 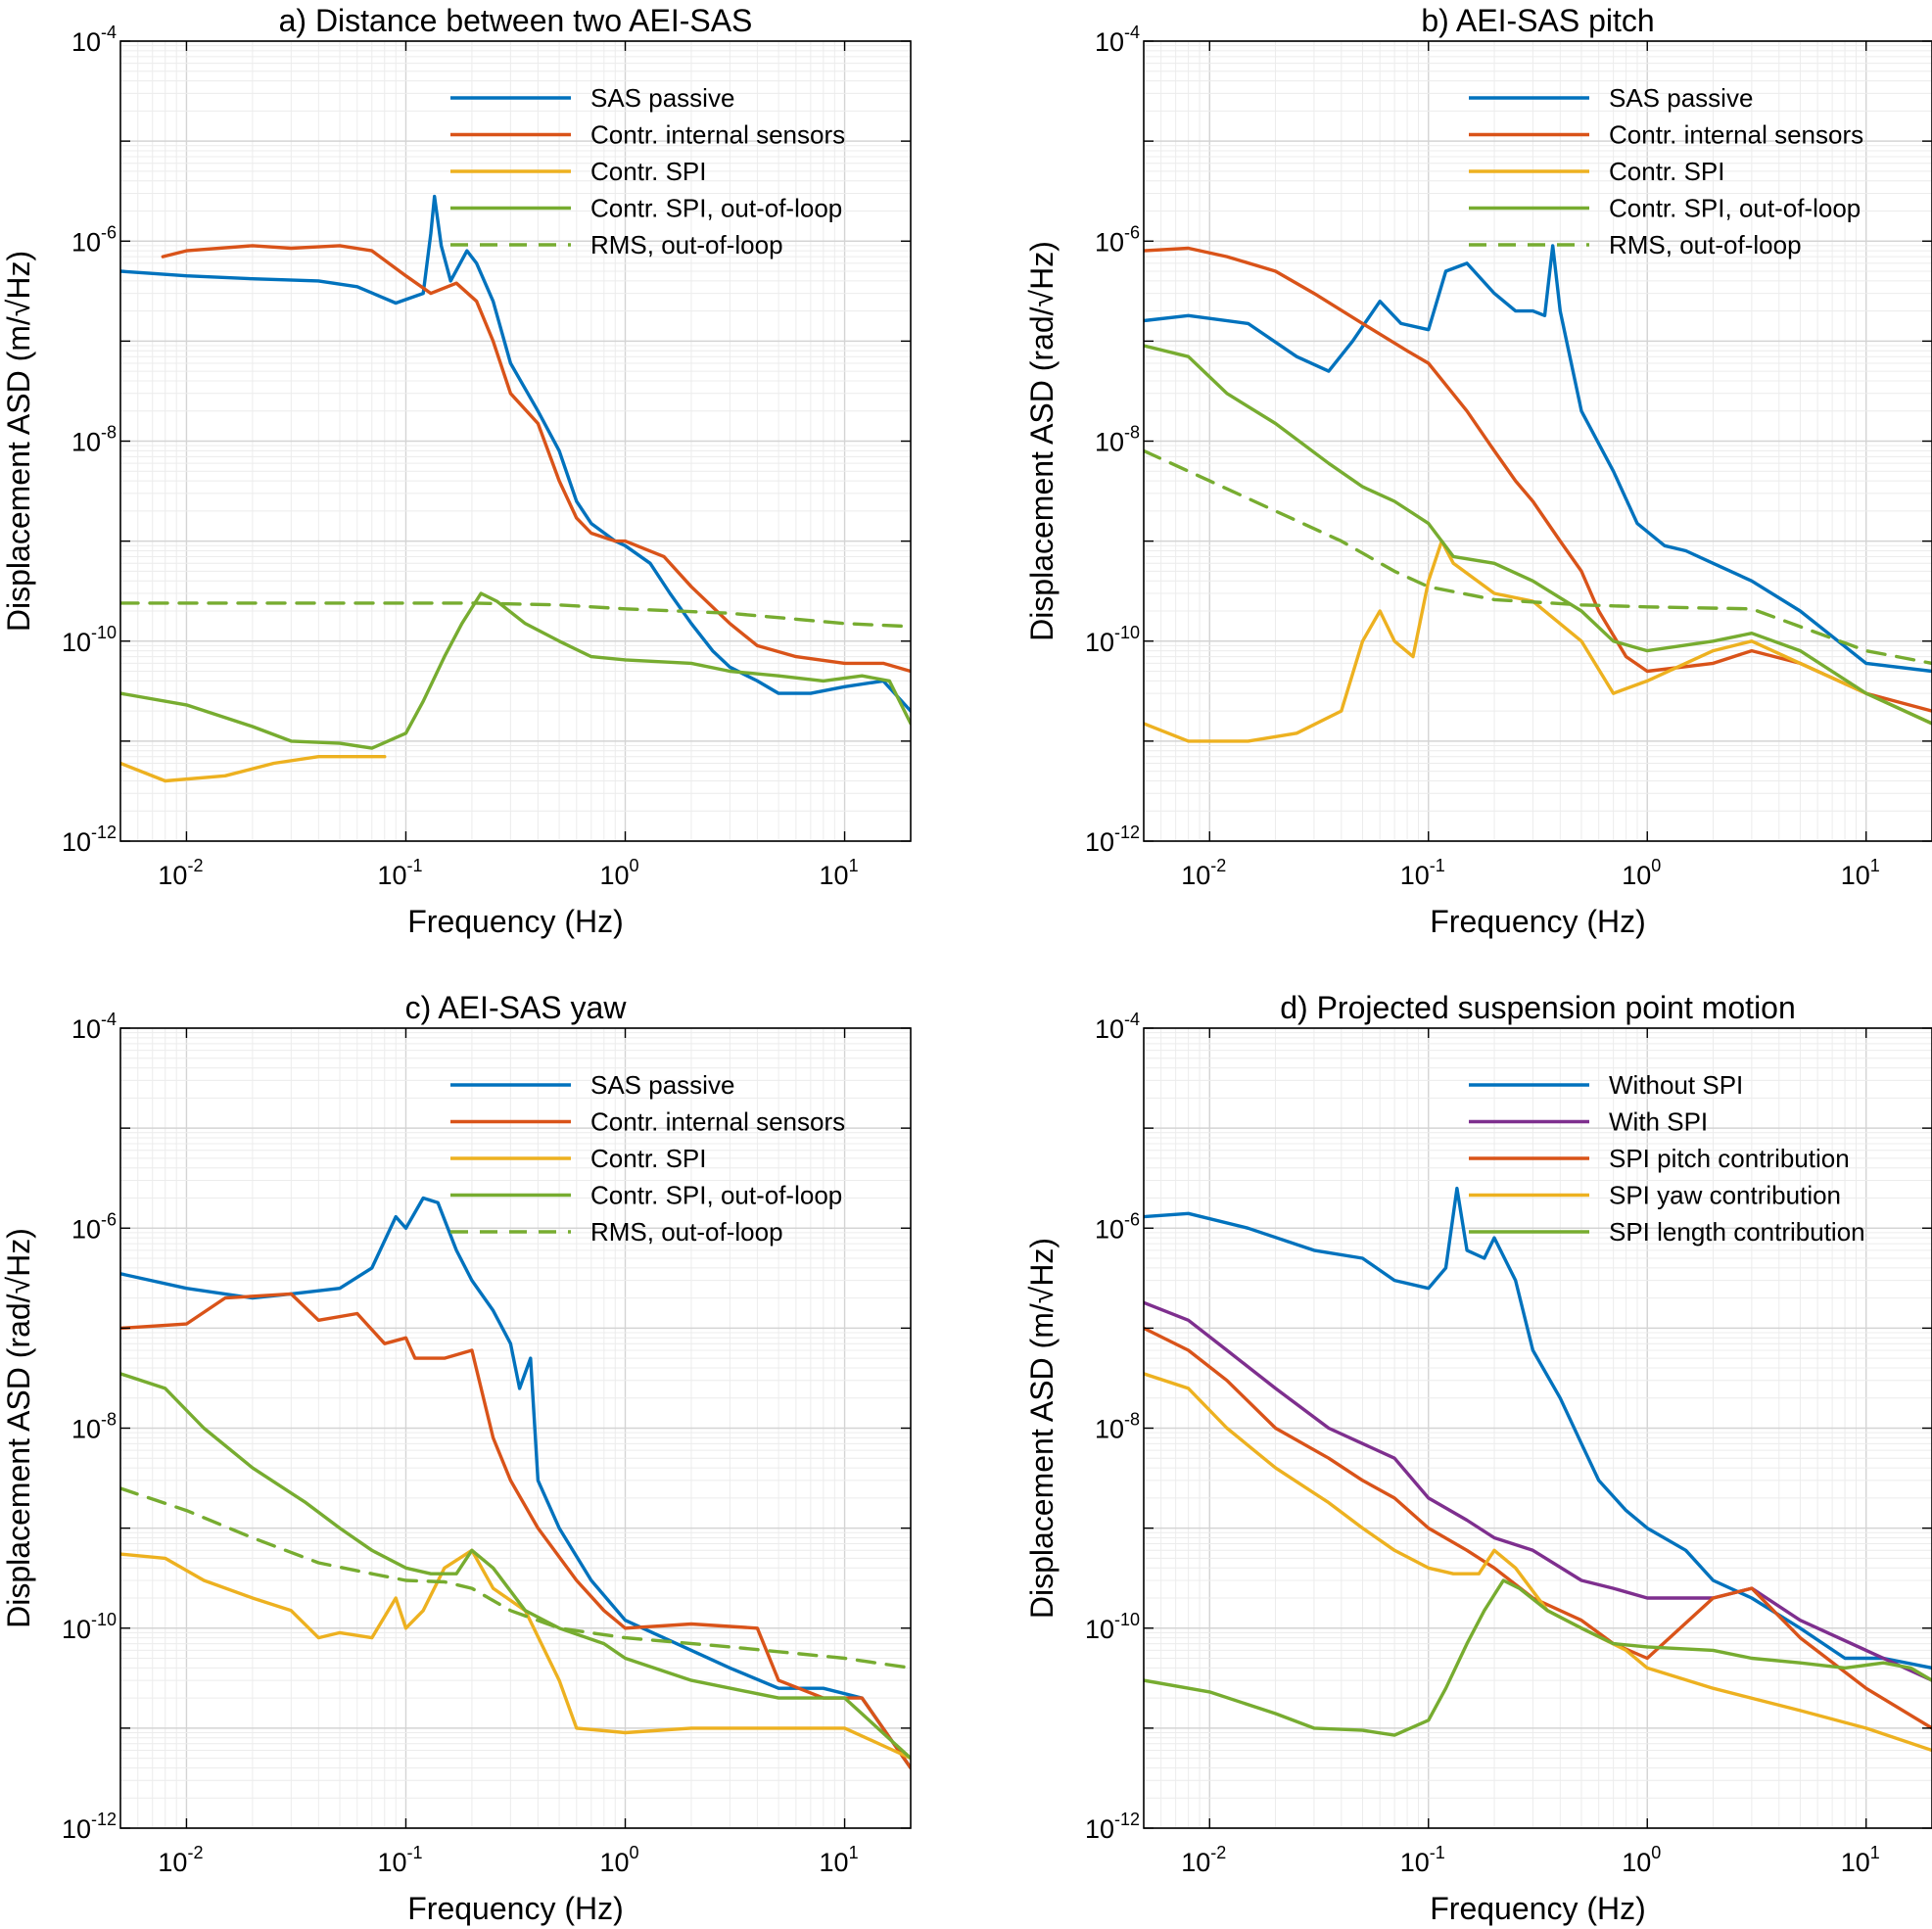 I want to click on series-group-c, so click(x=516, y=1483).